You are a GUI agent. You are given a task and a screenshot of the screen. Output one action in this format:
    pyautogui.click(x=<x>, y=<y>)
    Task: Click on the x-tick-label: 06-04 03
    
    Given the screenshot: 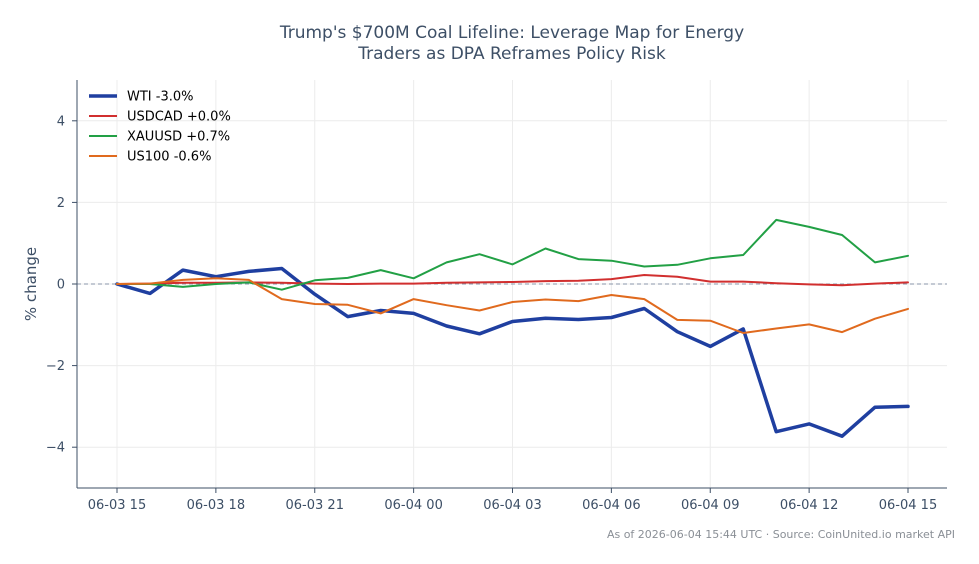 What is the action you would take?
    pyautogui.click(x=512, y=505)
    